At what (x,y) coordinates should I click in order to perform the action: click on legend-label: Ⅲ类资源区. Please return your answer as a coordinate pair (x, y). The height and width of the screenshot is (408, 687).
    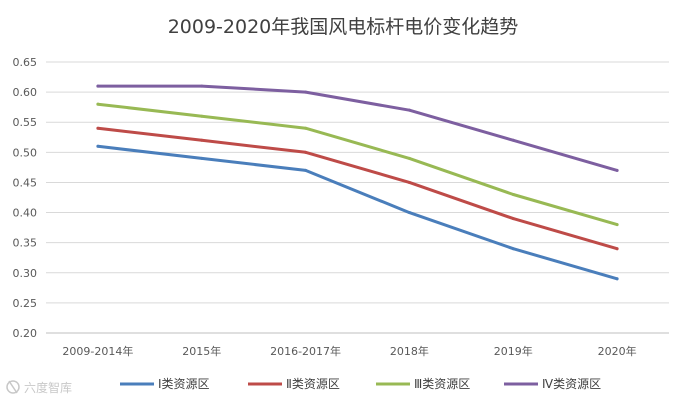
    Looking at the image, I should click on (442, 384).